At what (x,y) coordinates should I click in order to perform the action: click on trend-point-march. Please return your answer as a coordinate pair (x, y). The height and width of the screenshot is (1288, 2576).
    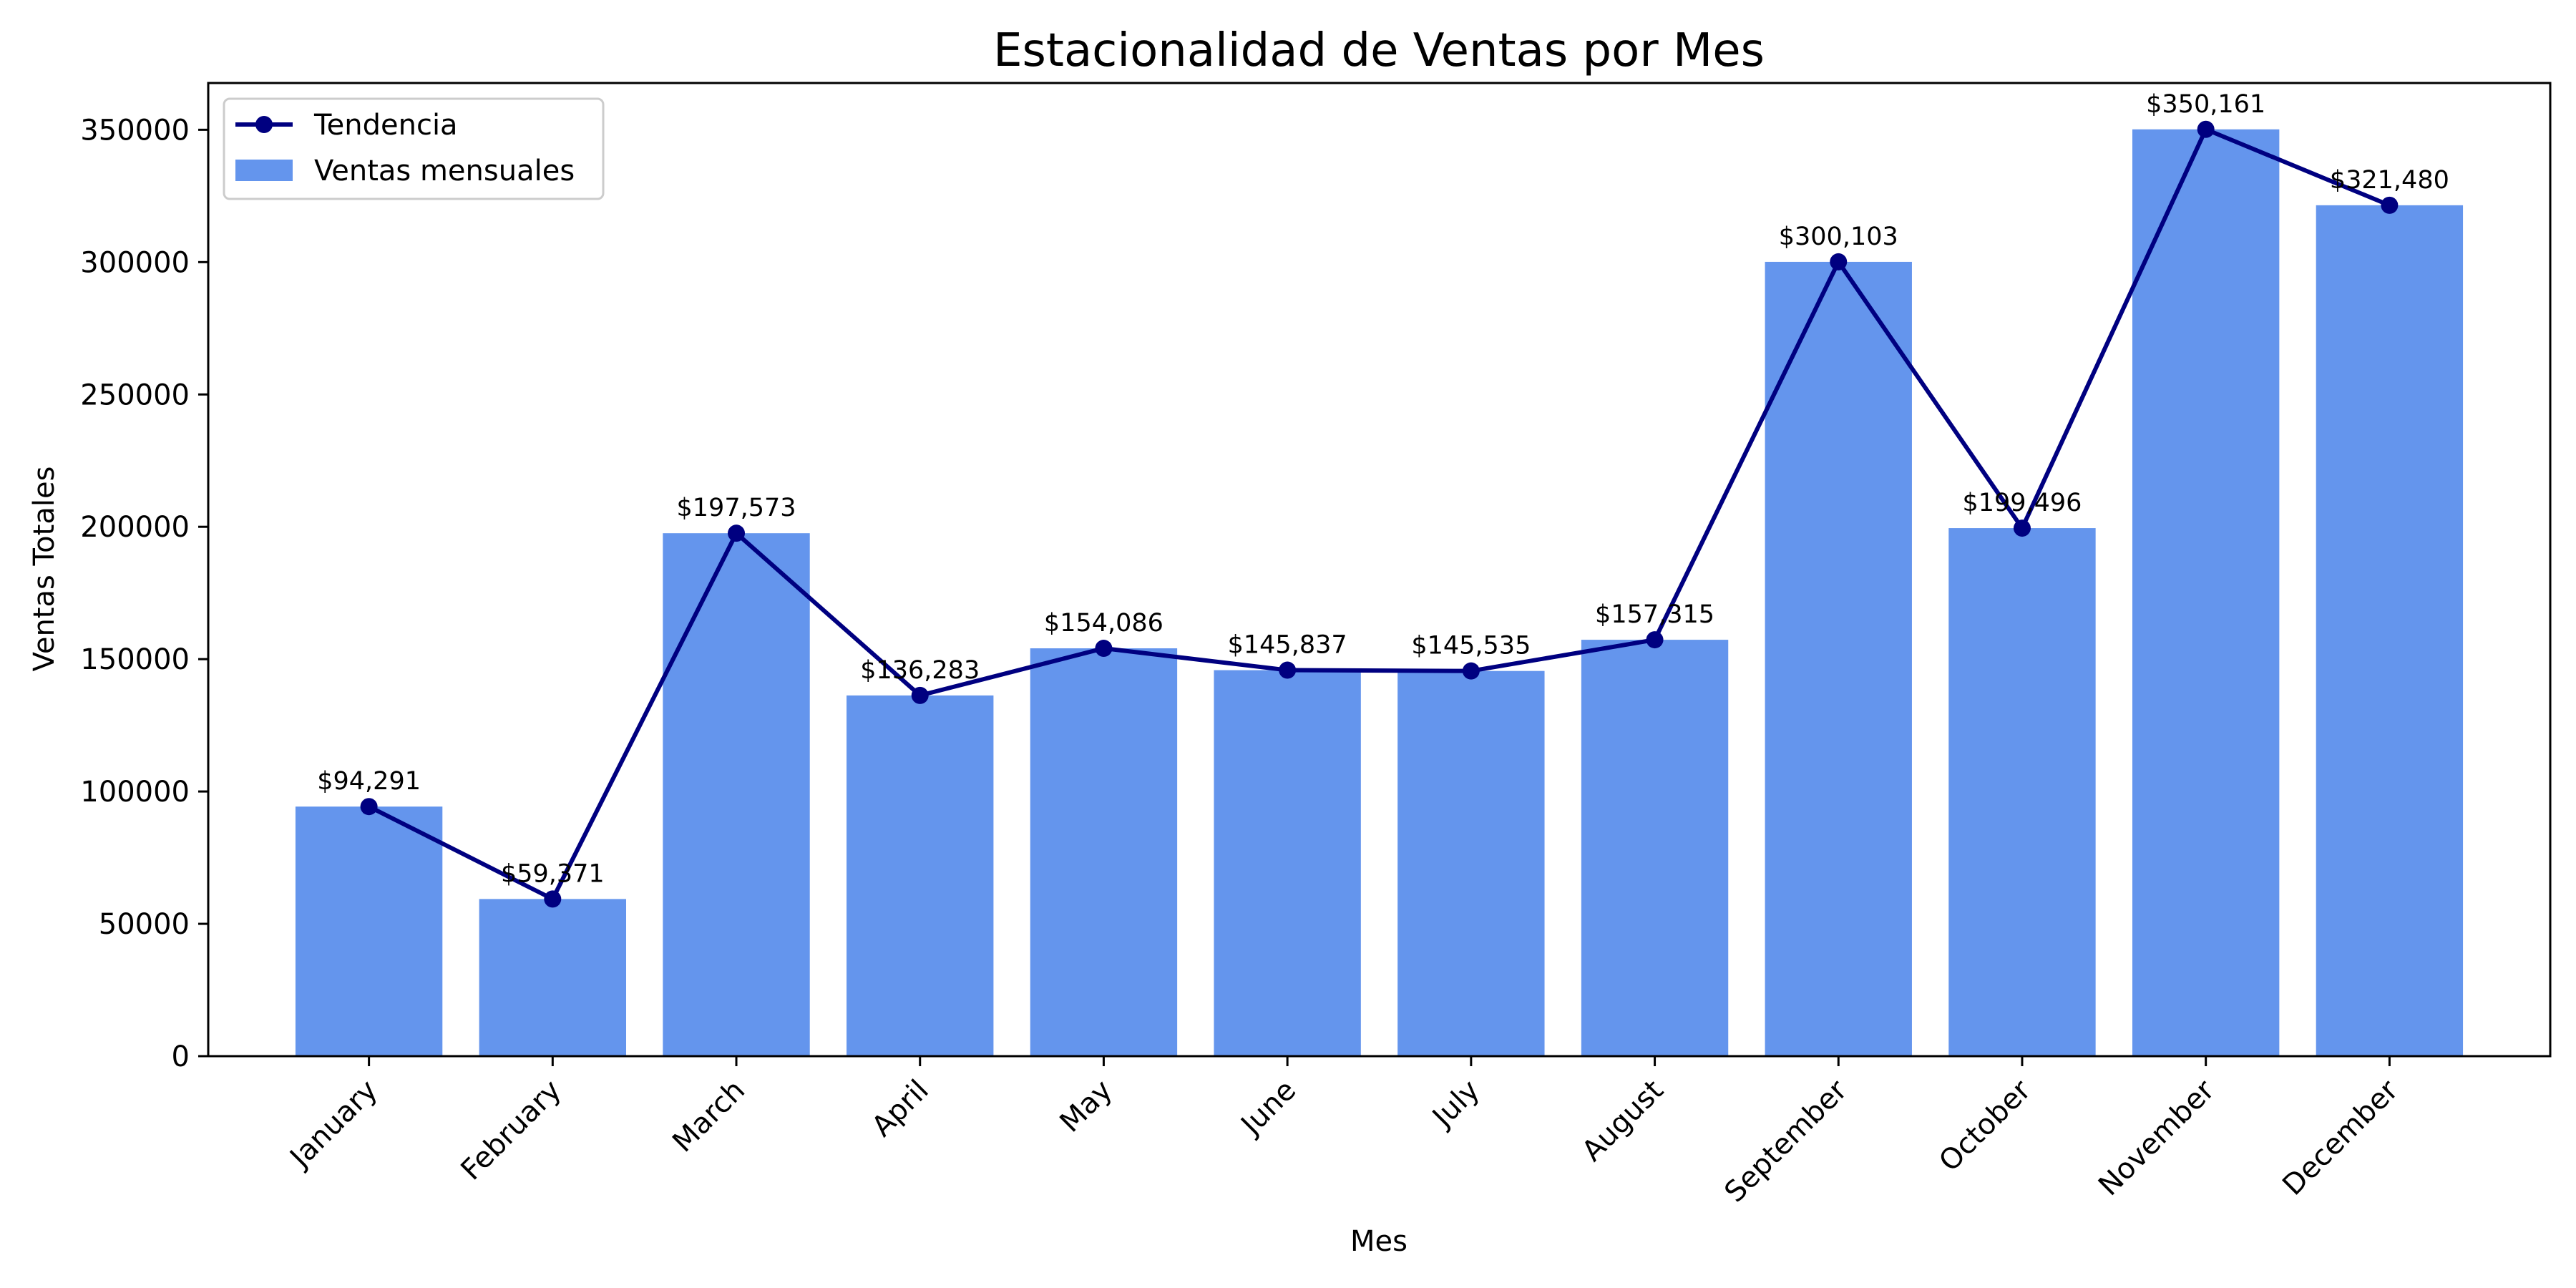
    Looking at the image, I should click on (737, 533).